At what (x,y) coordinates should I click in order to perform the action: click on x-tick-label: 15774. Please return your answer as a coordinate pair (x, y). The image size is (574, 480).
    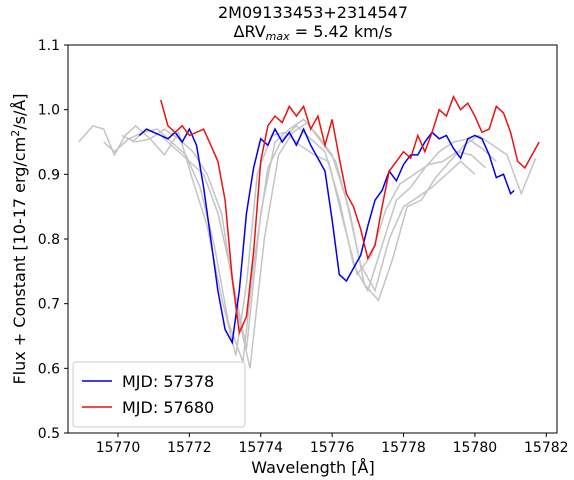
    Looking at the image, I should click on (260, 448).